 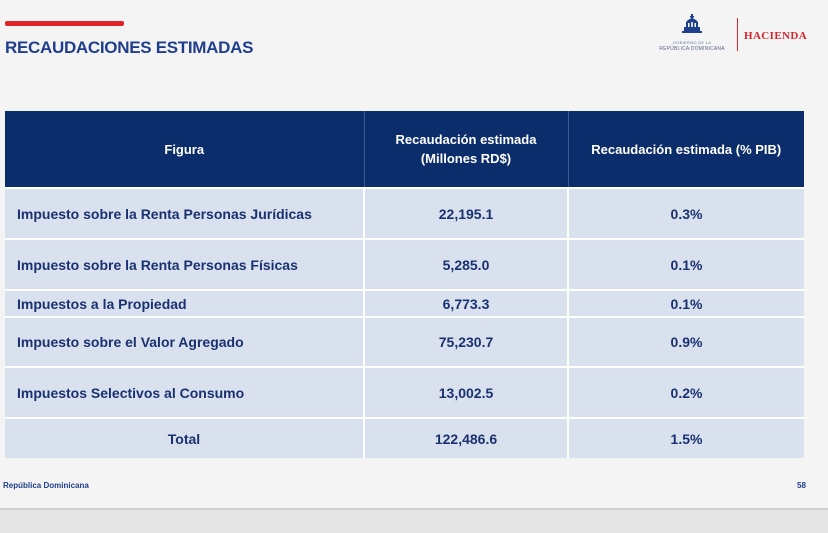 I want to click on bottom-strip, so click(x=414, y=520).